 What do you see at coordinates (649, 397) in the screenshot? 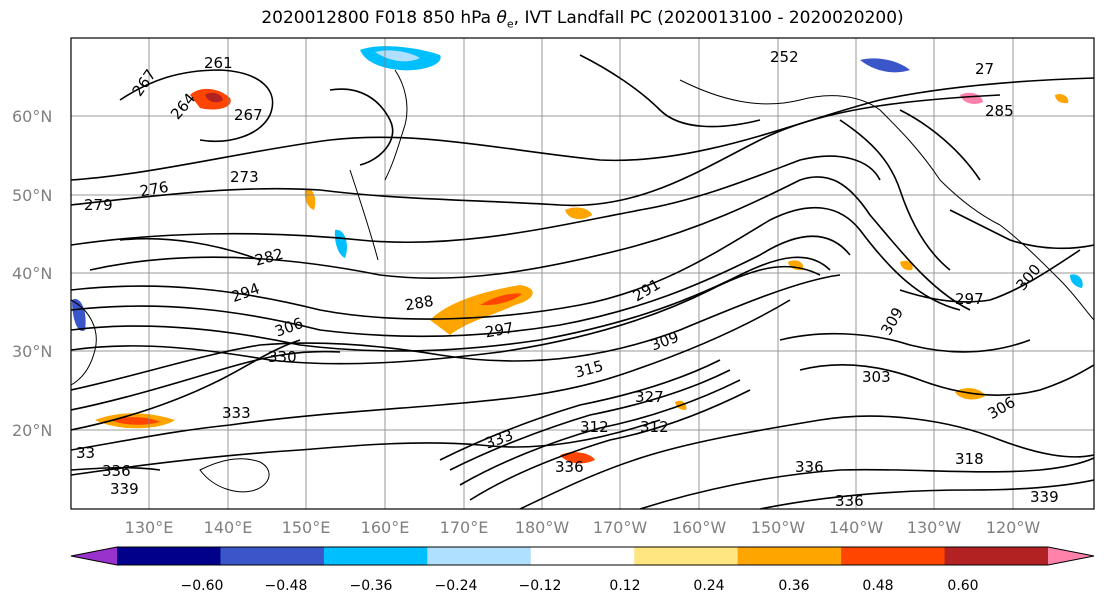
I see `contour-label: 327` at bounding box center [649, 397].